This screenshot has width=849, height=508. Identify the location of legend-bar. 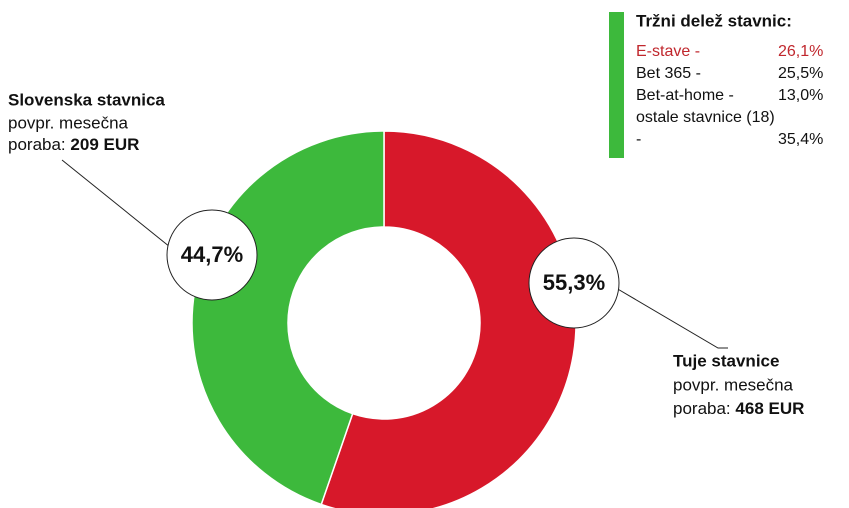
(616, 85).